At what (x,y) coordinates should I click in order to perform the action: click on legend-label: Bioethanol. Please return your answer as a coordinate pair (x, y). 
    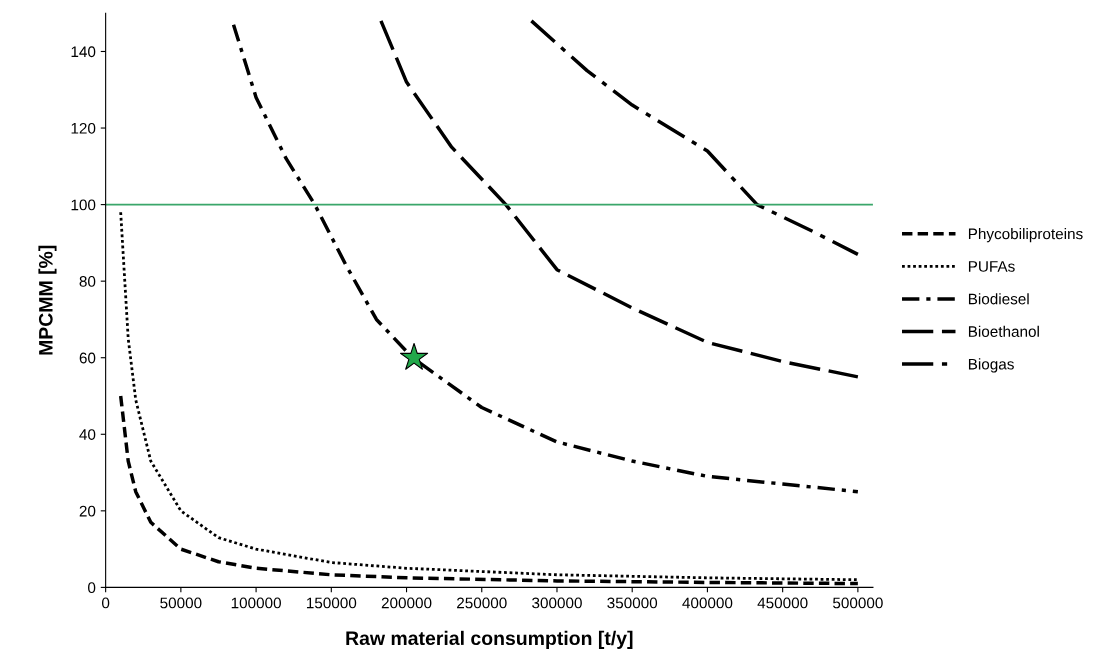
    Looking at the image, I should click on (1003, 331).